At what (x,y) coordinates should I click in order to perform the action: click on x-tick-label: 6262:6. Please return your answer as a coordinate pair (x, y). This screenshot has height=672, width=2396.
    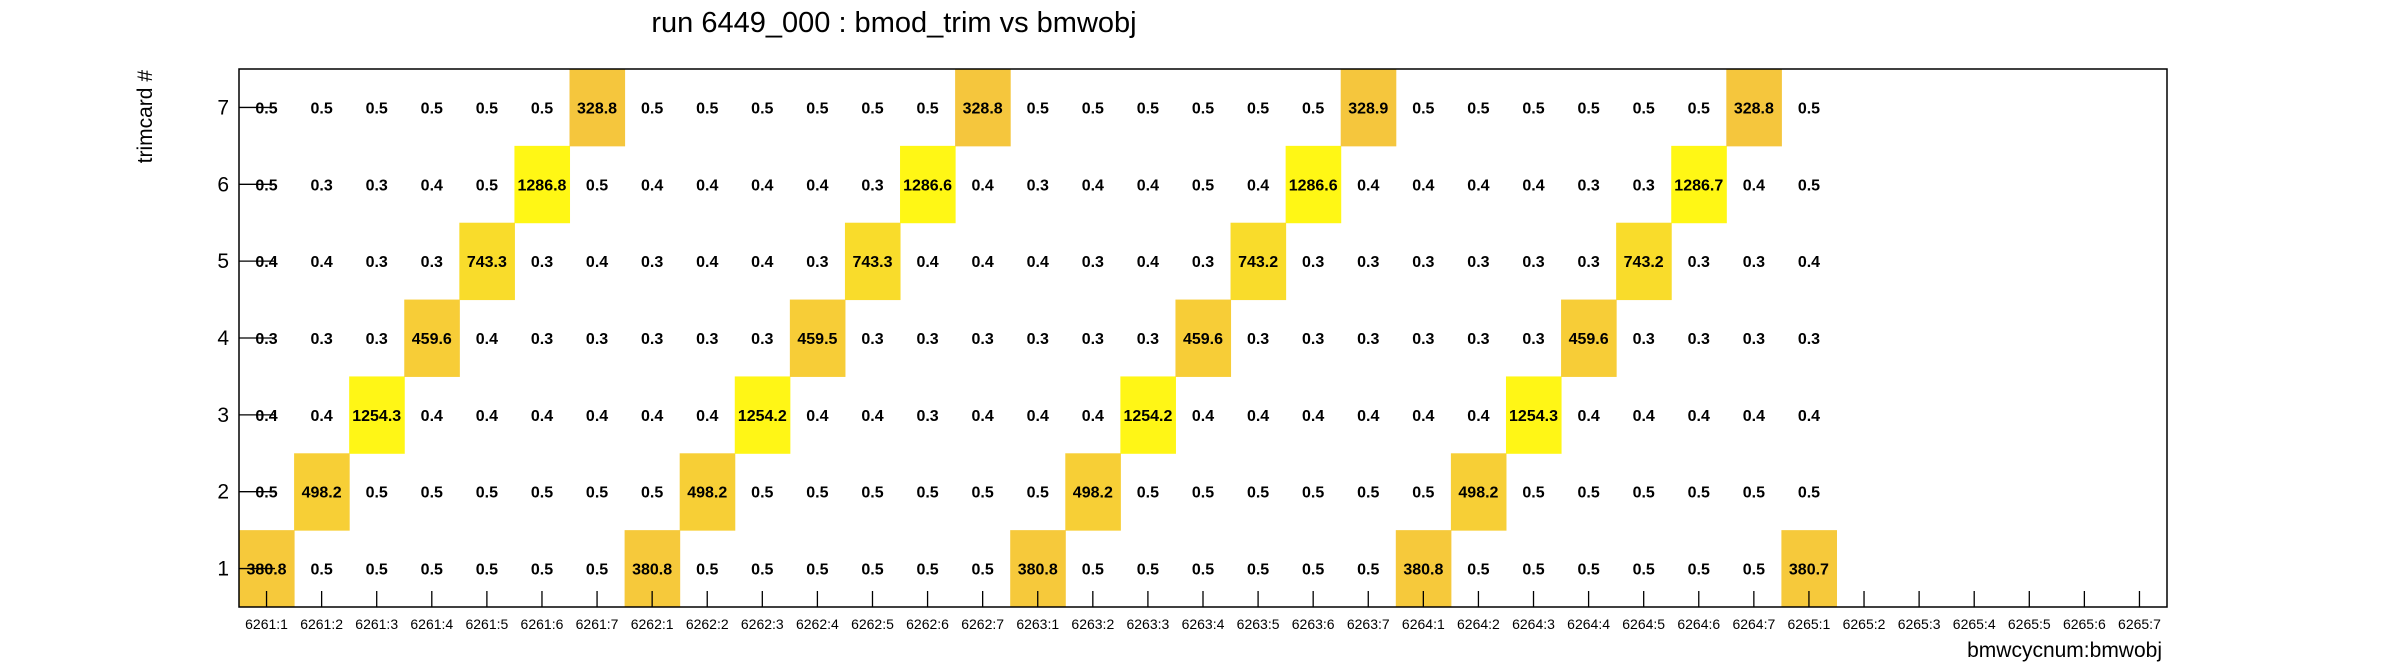
    Looking at the image, I should click on (927, 624).